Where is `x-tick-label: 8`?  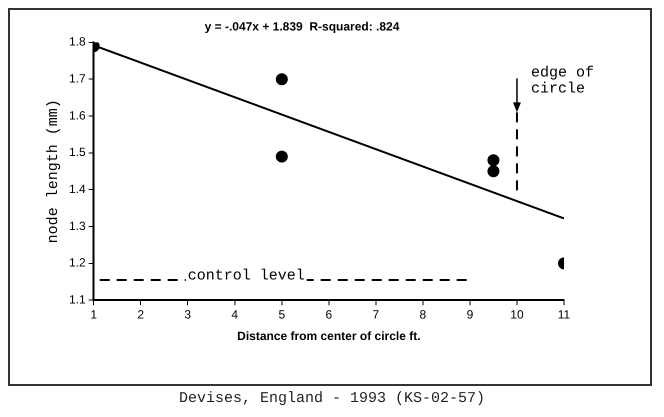
x-tick-label: 8 is located at coordinates (423, 315).